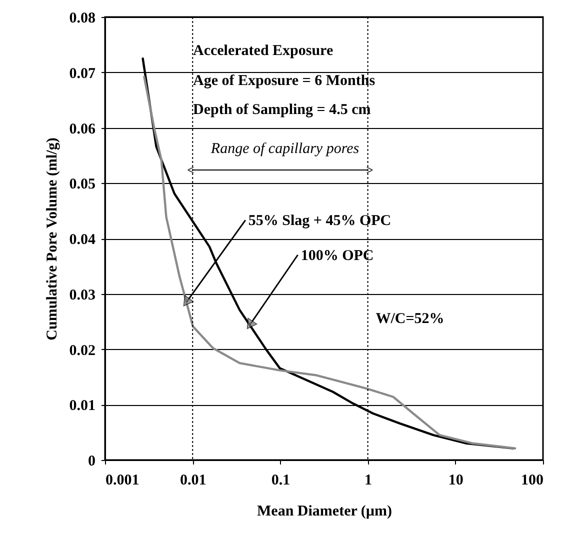 The width and height of the screenshot is (565, 540). I want to click on y-tick-label: 0.04, so click(82, 240).